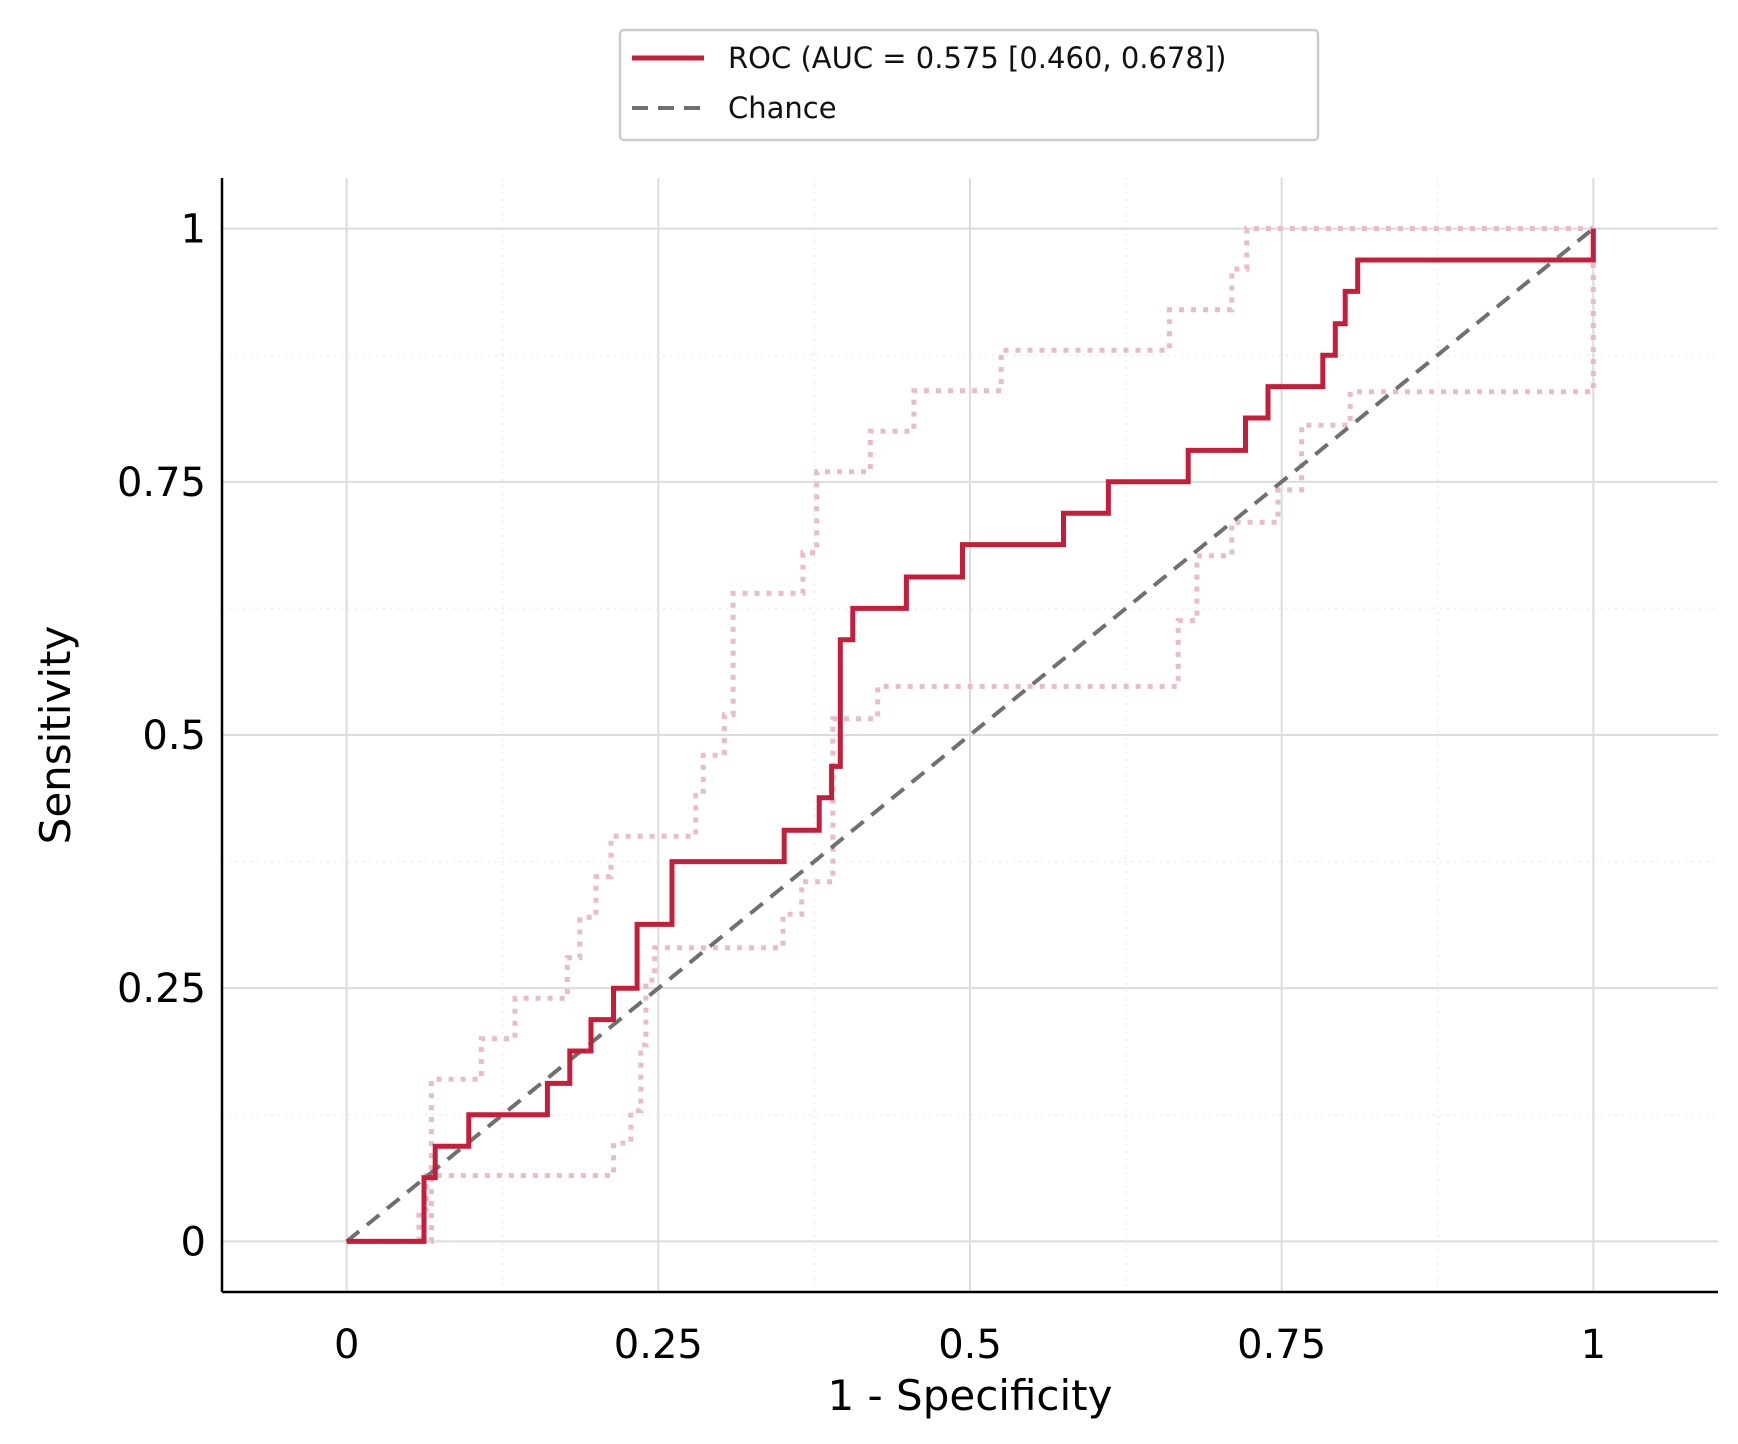  What do you see at coordinates (970, 1345) in the screenshot?
I see `x-tick-label: 0.5` at bounding box center [970, 1345].